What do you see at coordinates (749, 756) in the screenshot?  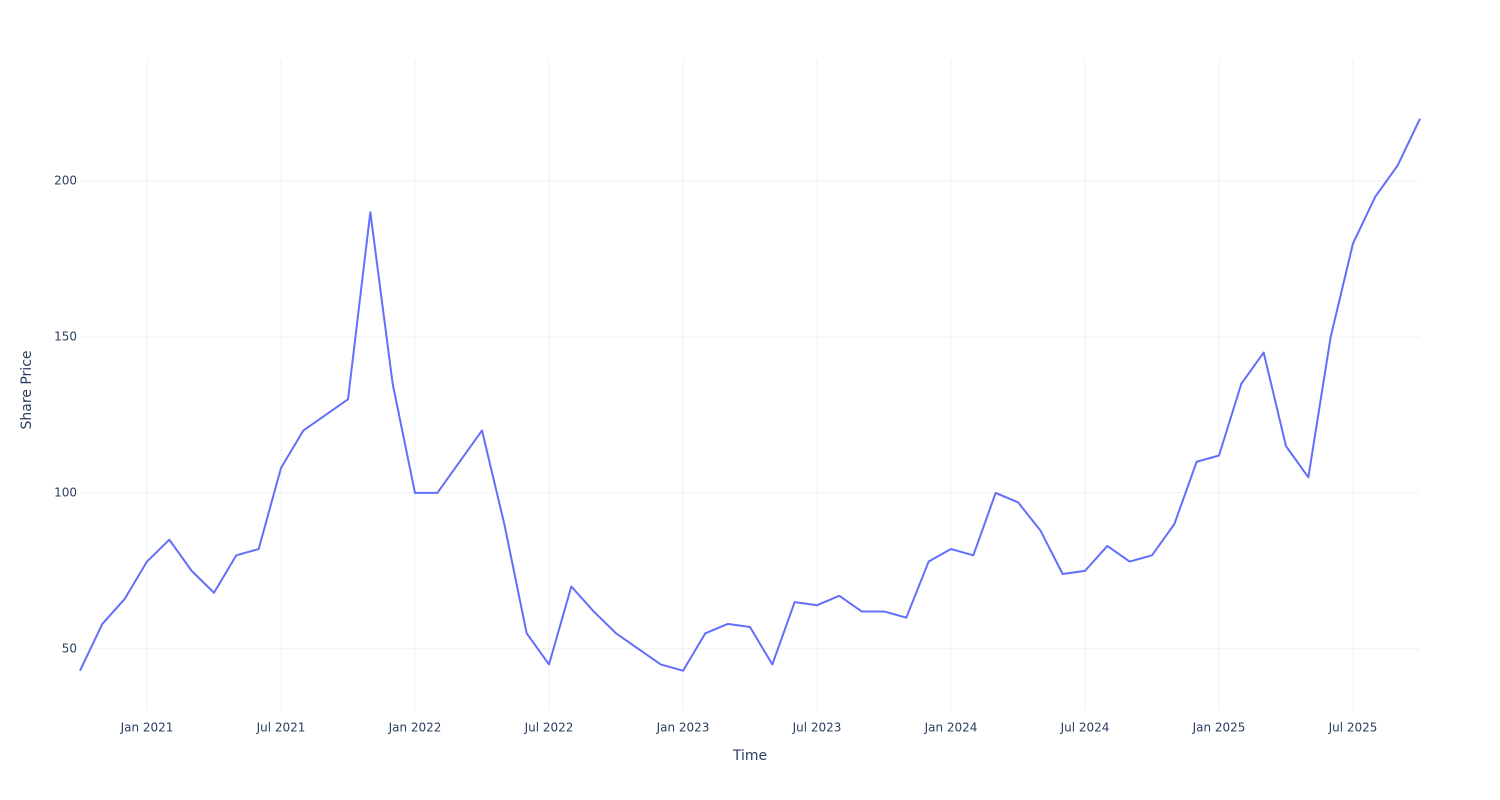 I see `x-axis-title: Time` at bounding box center [749, 756].